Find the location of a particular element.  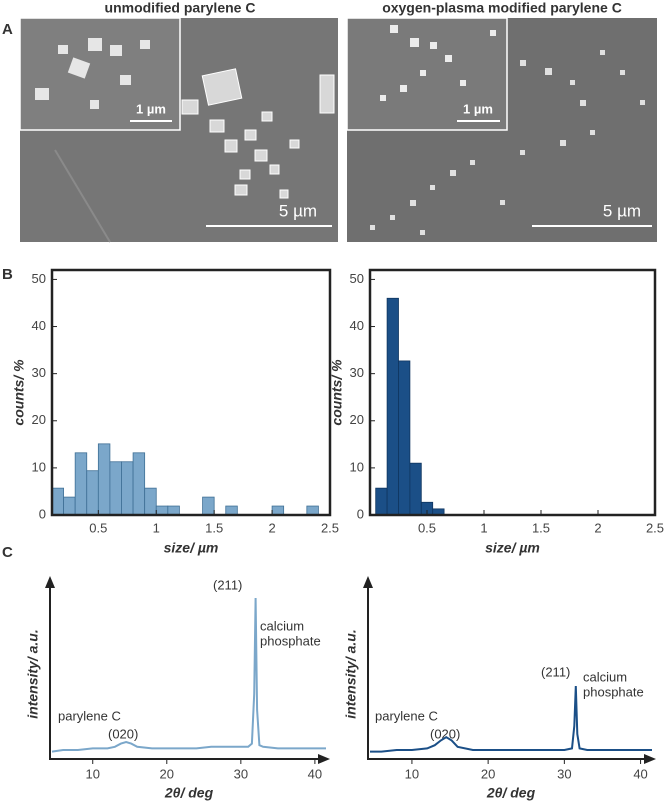

panel-label: C is located at coordinates (7, 552).